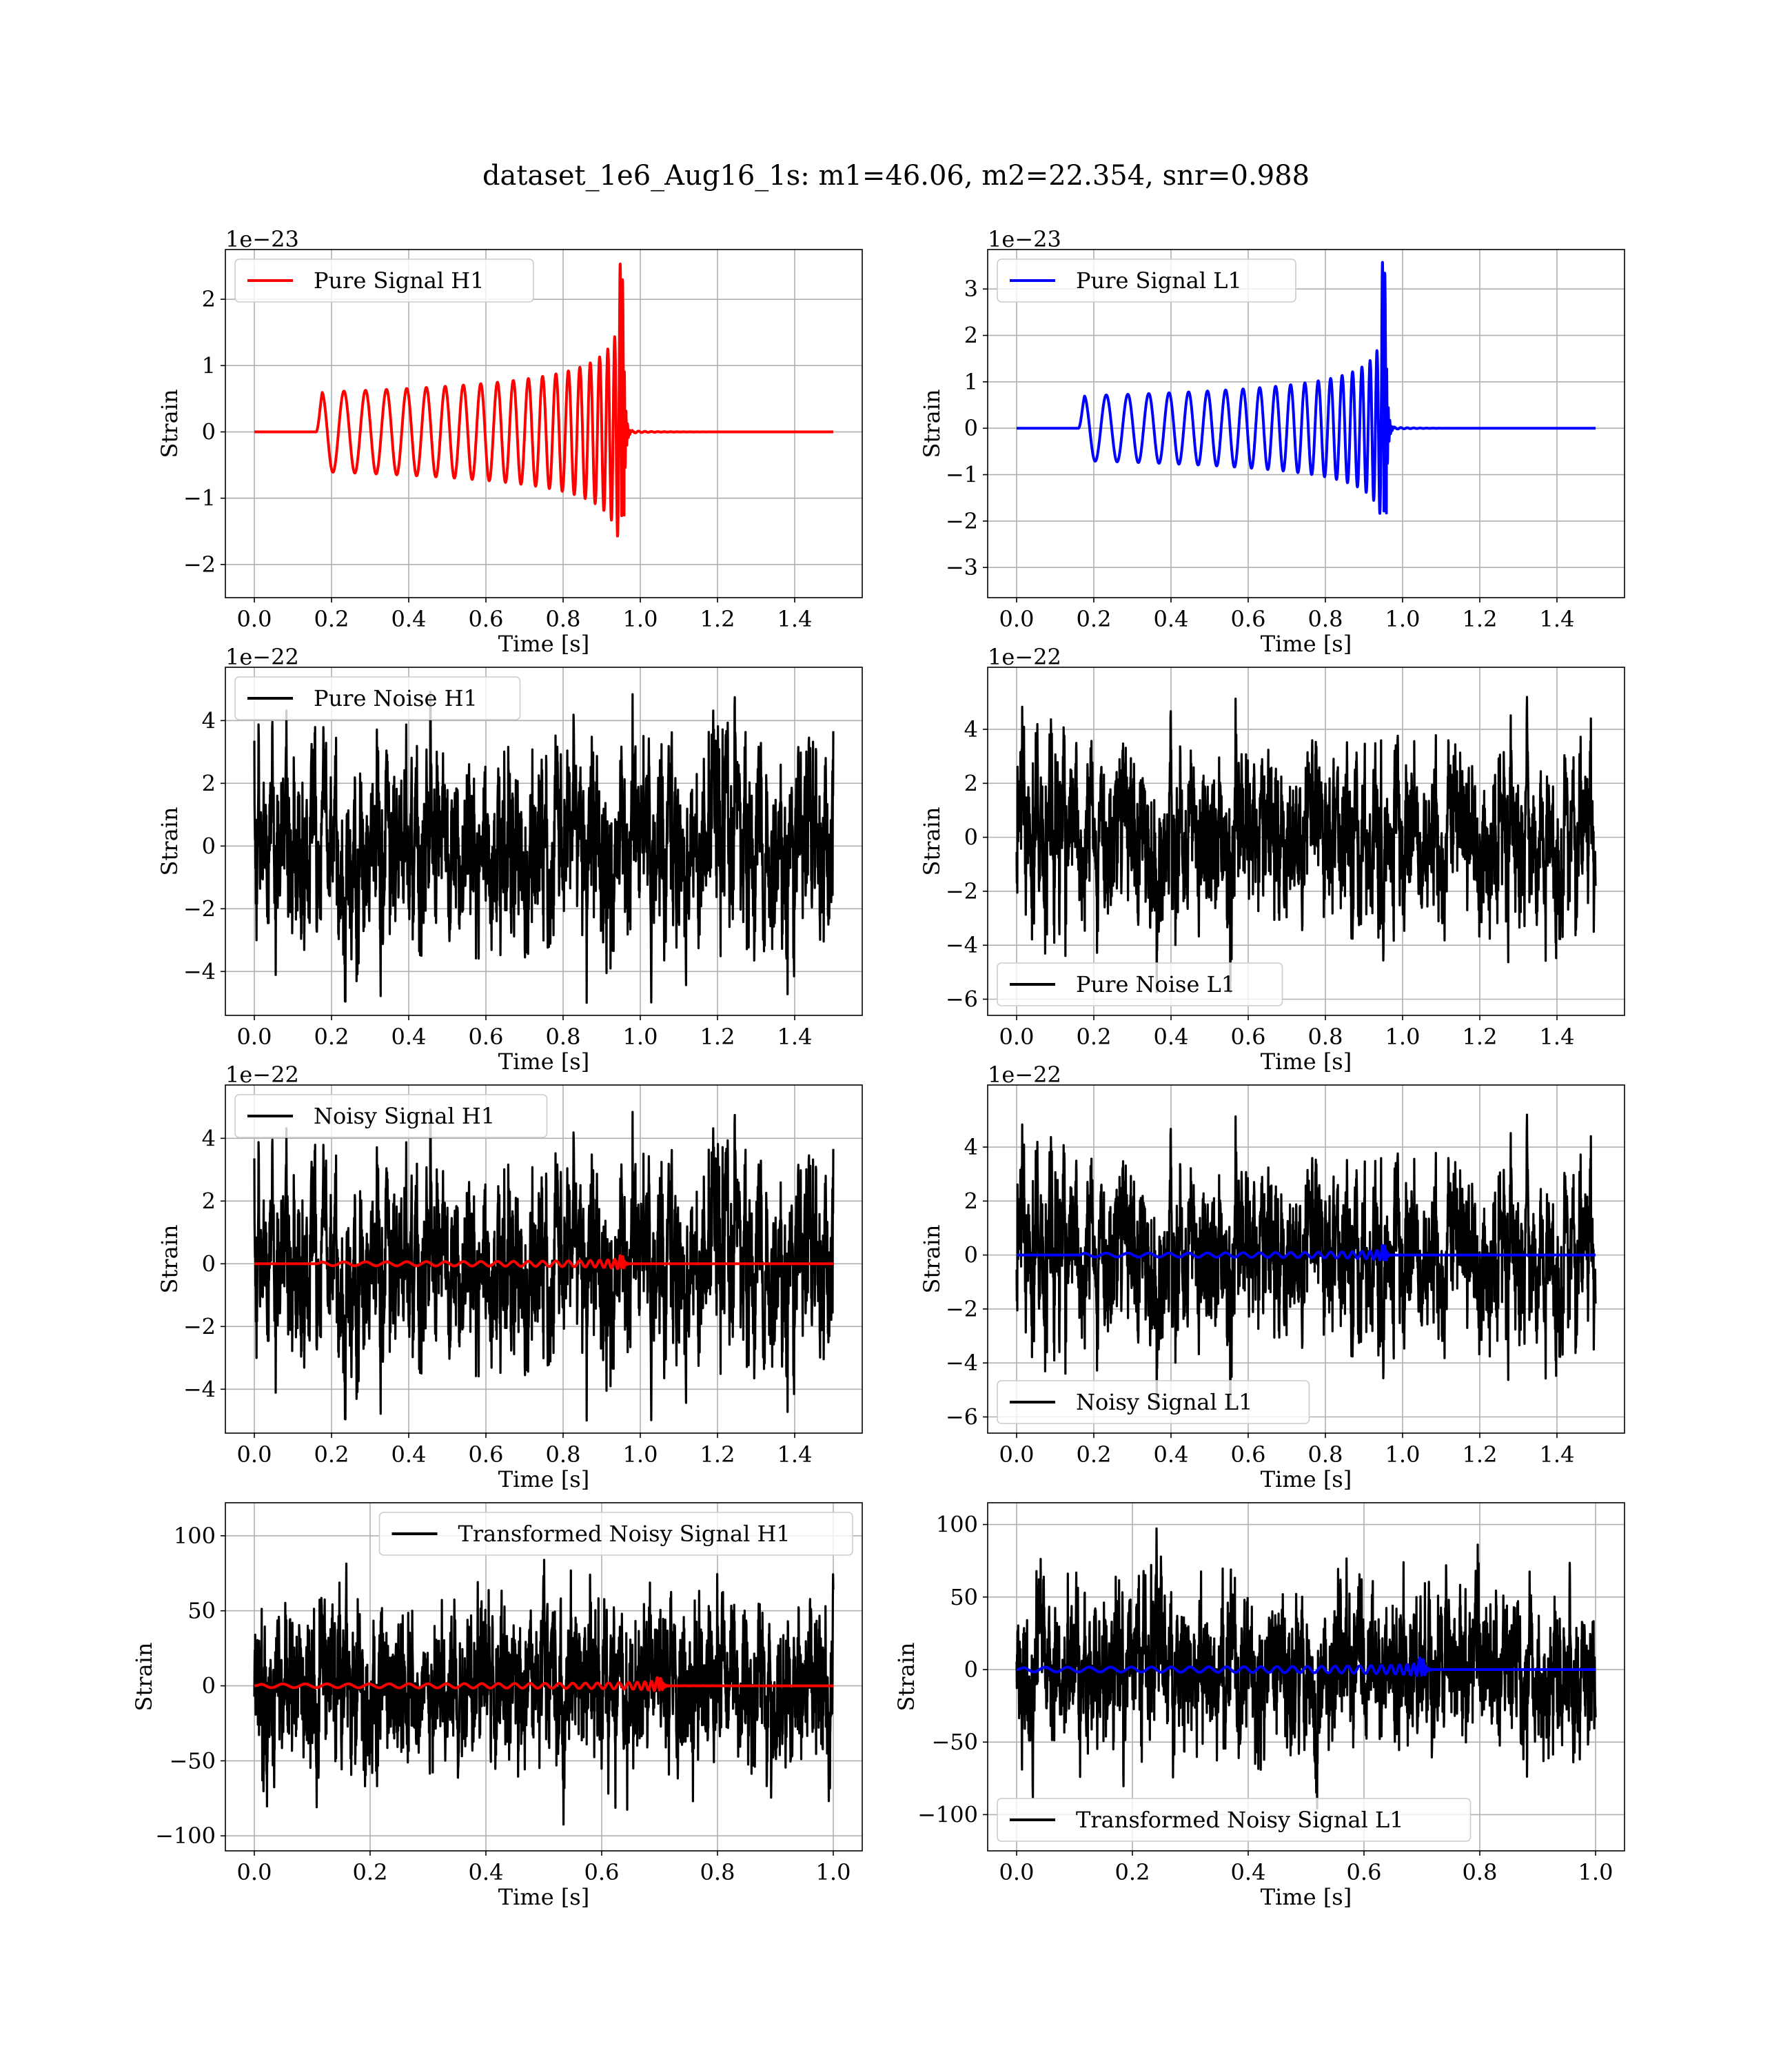 Image resolution: width=1792 pixels, height=2068 pixels. I want to click on transformed-noisy-signal-h1-plot-area, so click(544, 1692).